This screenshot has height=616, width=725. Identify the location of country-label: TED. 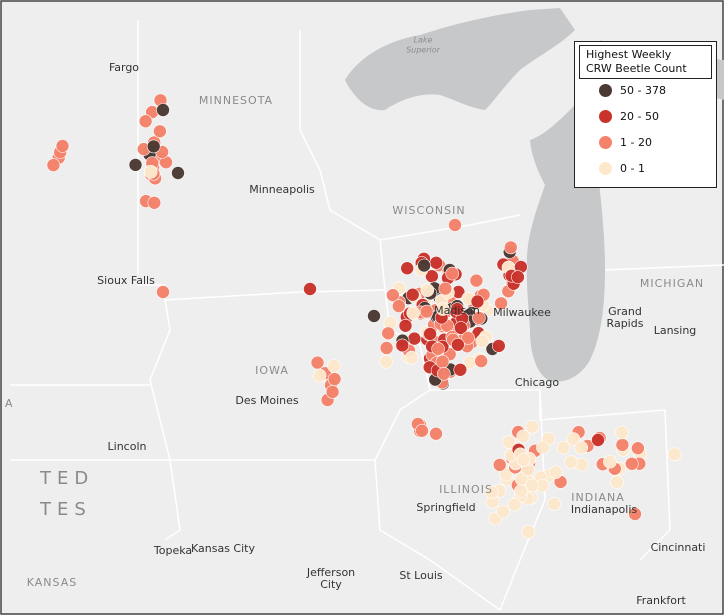
(66, 478).